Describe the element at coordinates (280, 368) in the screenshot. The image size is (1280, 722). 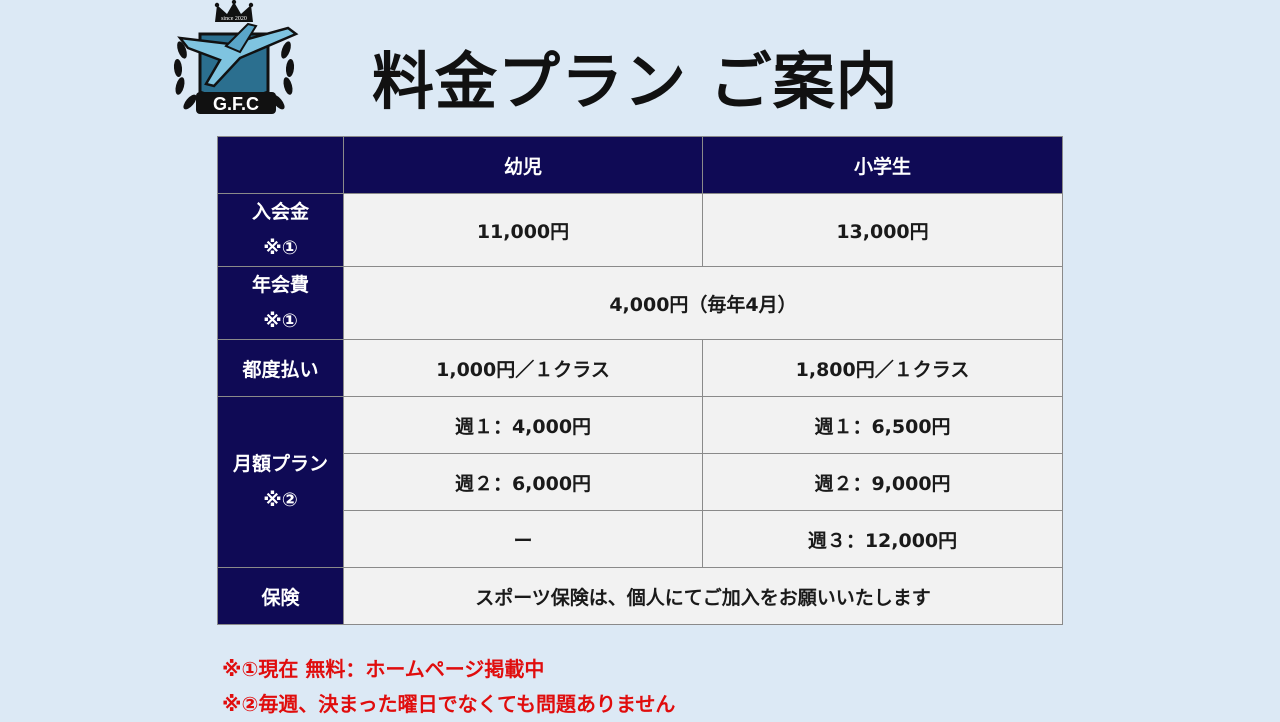
I see `label-per-visit: 都度払い` at that location.